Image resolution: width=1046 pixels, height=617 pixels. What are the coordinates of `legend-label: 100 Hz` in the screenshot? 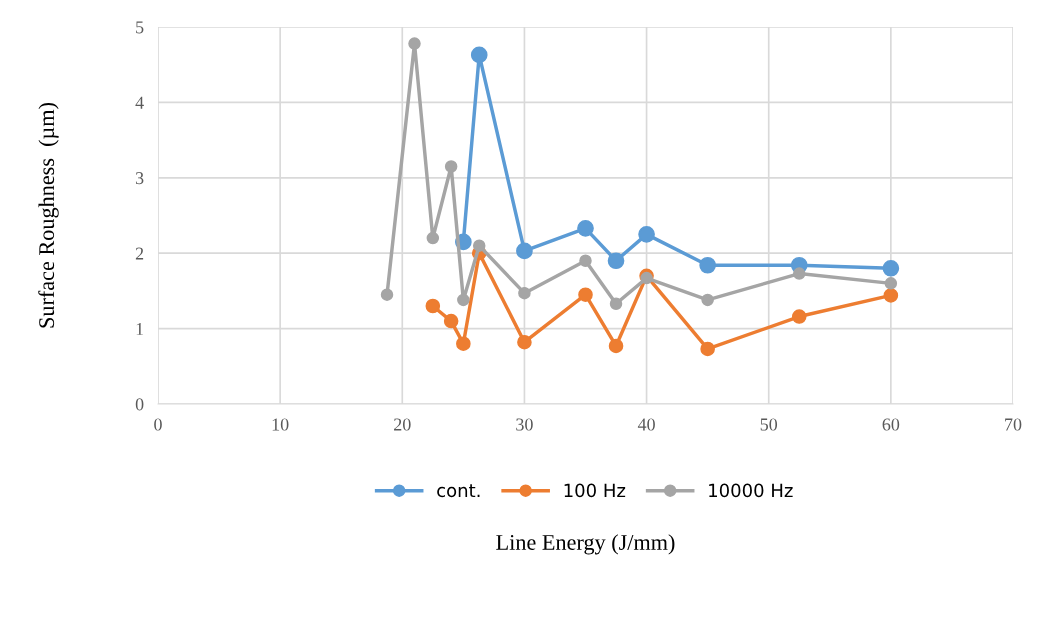 It's located at (595, 490).